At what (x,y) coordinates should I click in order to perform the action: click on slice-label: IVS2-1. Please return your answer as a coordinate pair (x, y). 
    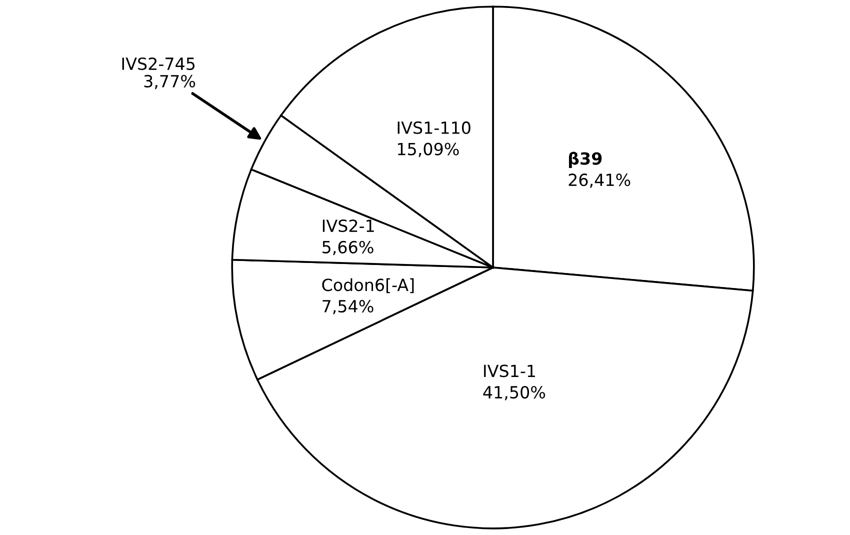
    Looking at the image, I should click on (348, 225).